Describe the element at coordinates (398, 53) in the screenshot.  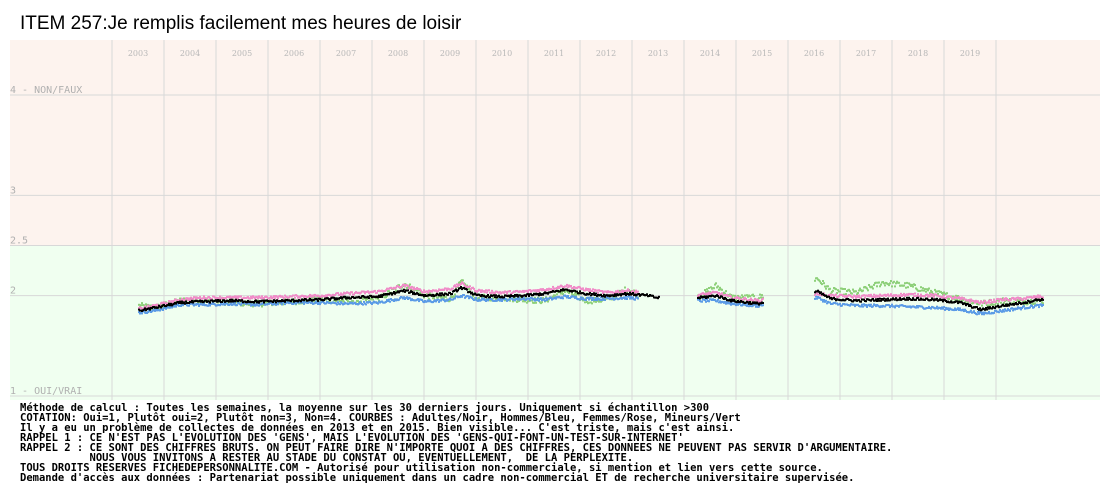
I see `year-label: 2008` at that location.